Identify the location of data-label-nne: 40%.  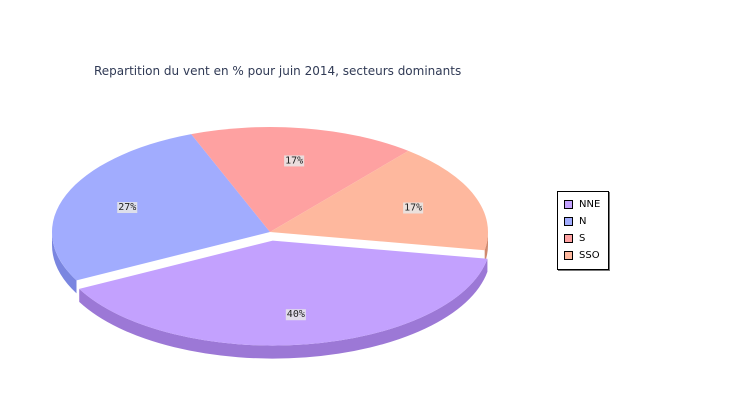
(296, 314).